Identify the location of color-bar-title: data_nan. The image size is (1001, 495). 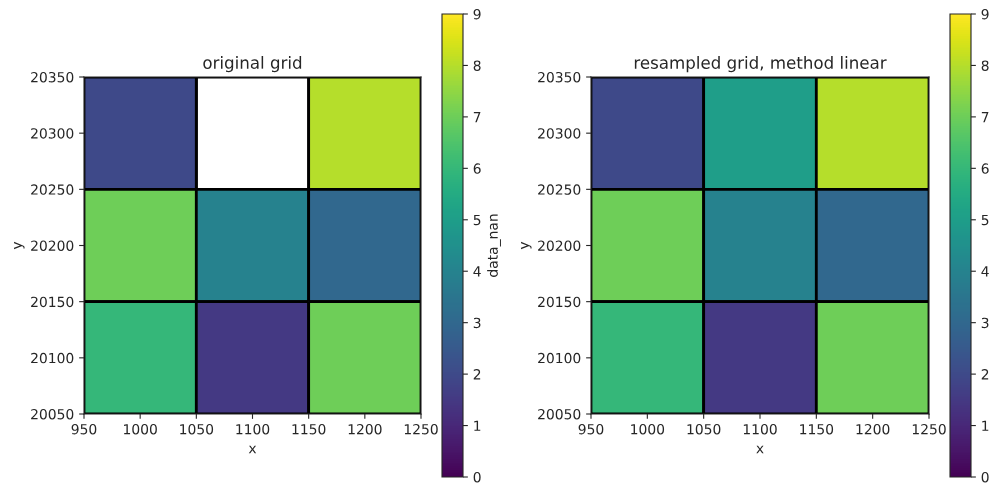
(494, 245).